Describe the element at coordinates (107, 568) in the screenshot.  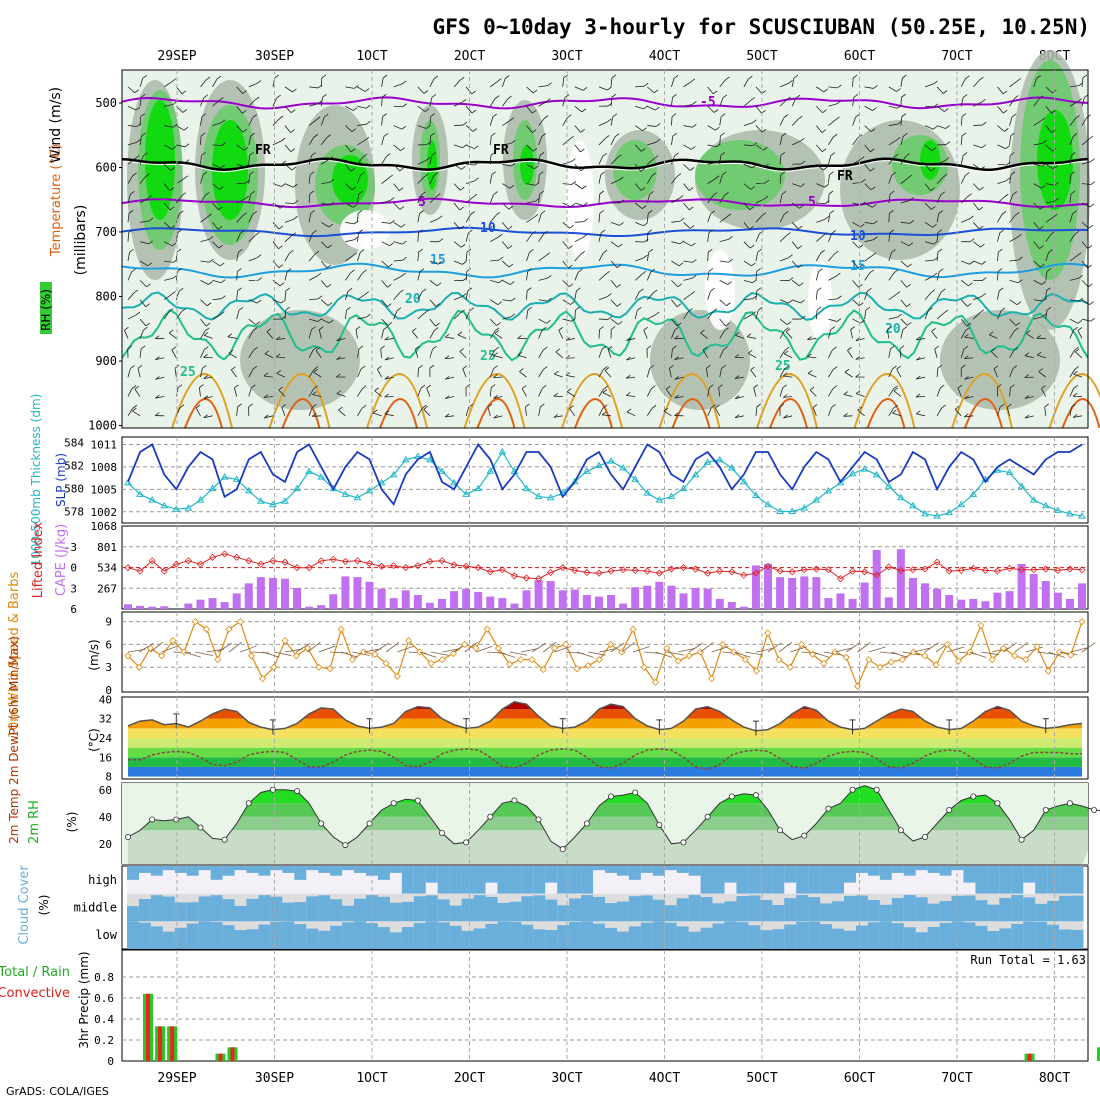
I see `cape-tick: 534` at that location.